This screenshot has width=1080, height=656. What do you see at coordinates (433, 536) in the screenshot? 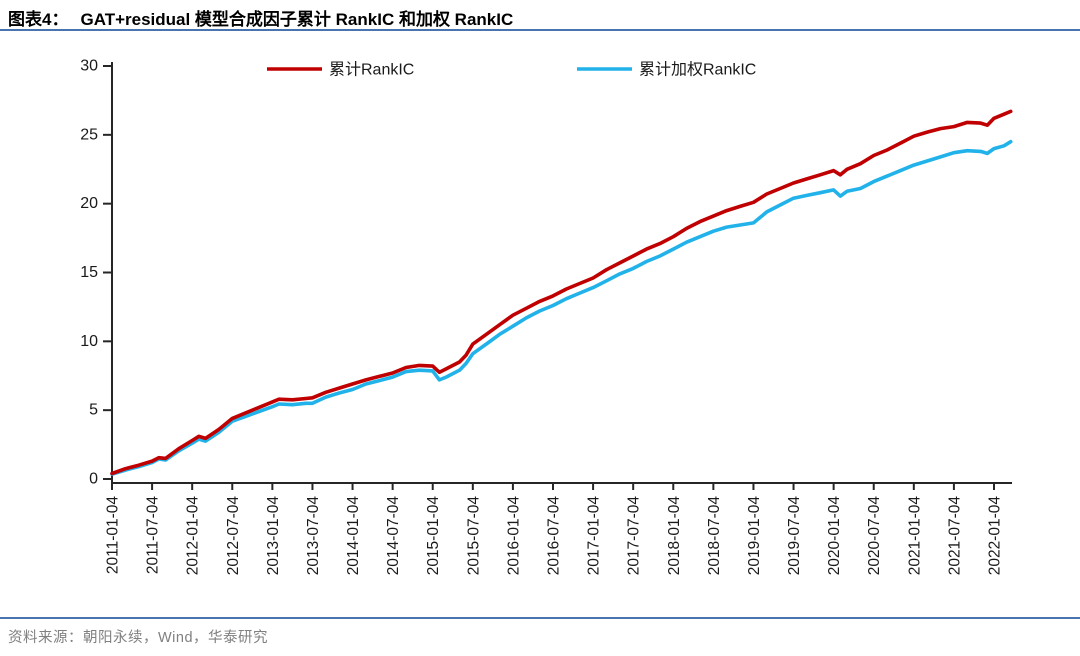
I see `x-tick-label: 2015-01-04` at bounding box center [433, 536].